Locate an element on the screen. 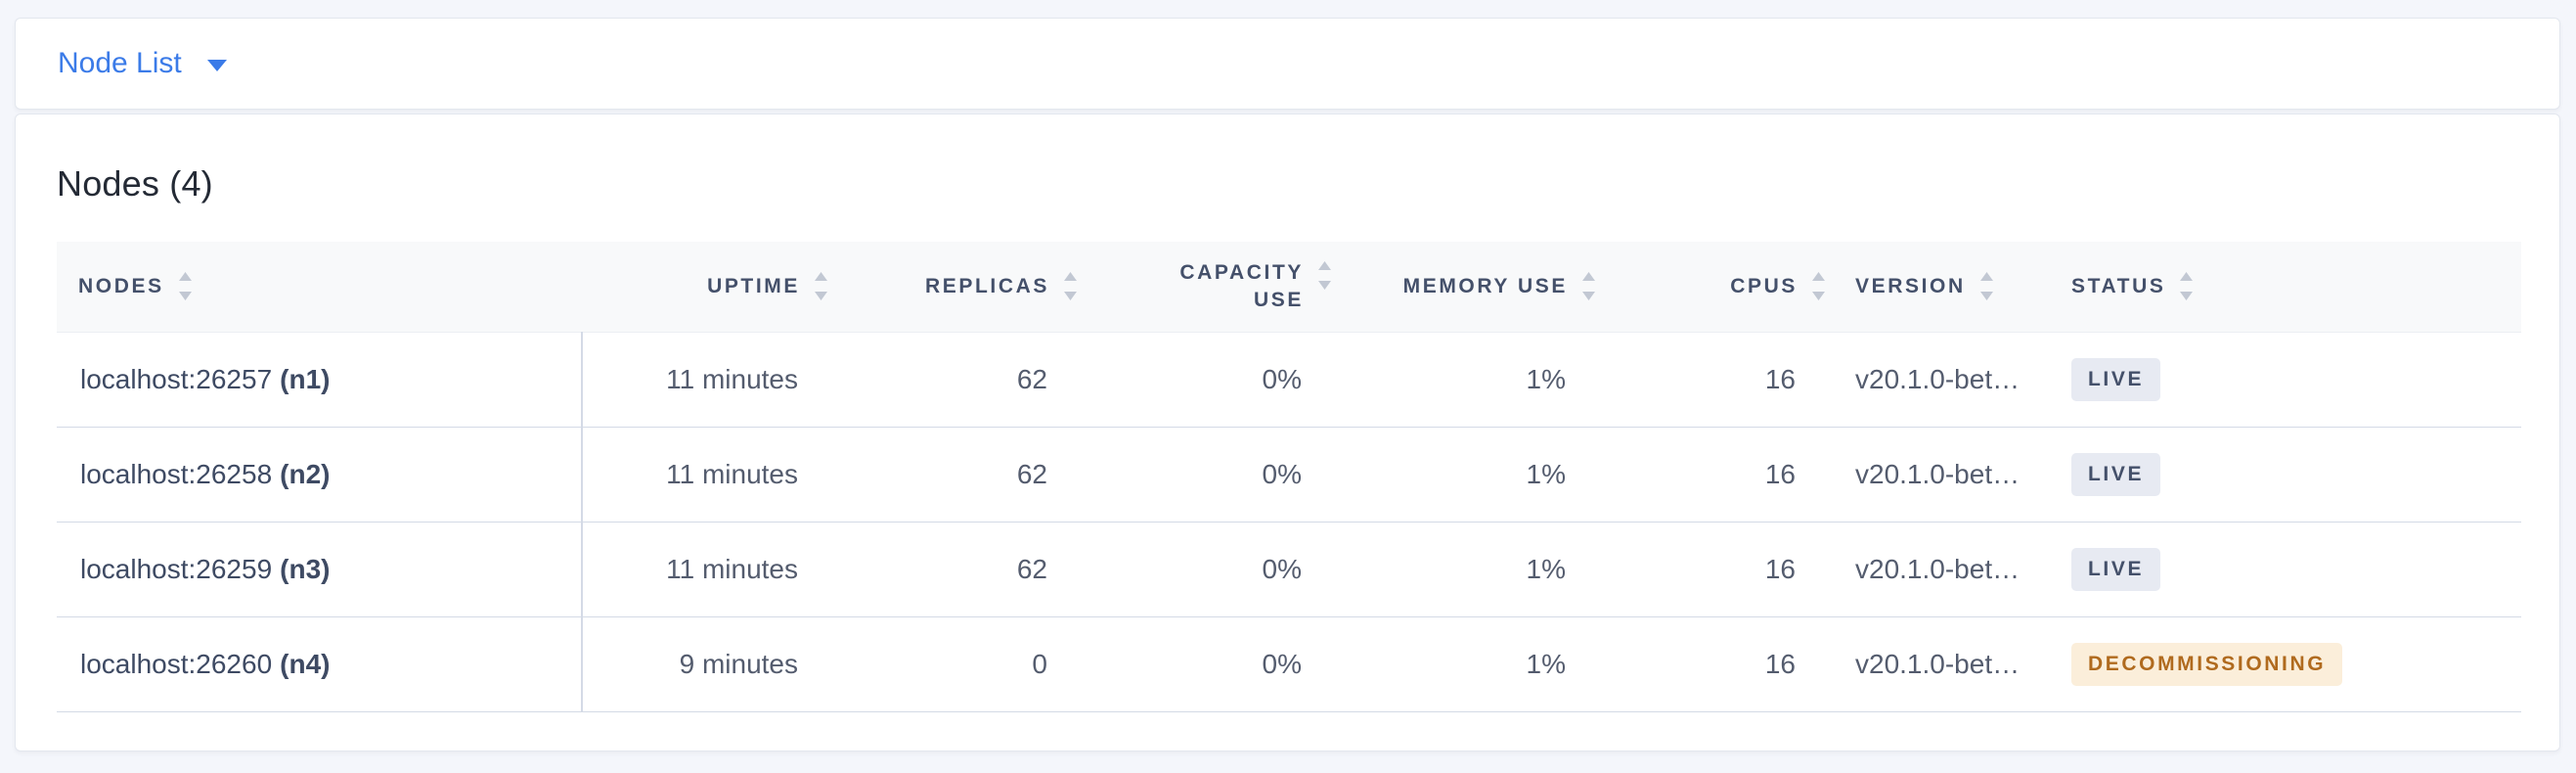 The image size is (2576, 773). node-address-cell: localhost:26258 (n2) is located at coordinates (320, 475).